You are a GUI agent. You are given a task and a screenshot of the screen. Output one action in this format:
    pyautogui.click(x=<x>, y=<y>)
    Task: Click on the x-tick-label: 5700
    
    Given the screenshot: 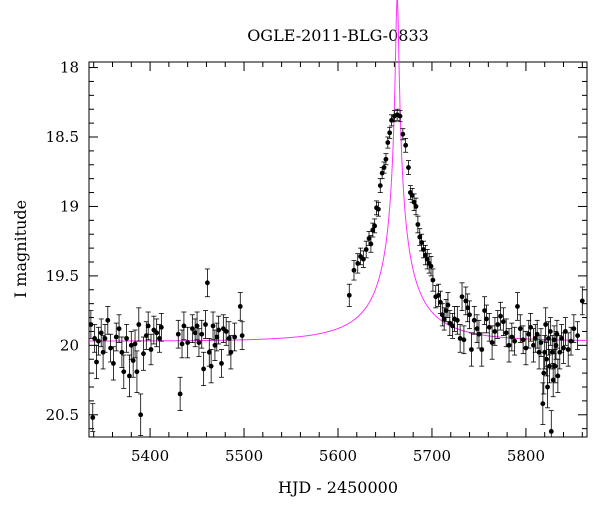 What is the action you would take?
    pyautogui.click(x=432, y=456)
    